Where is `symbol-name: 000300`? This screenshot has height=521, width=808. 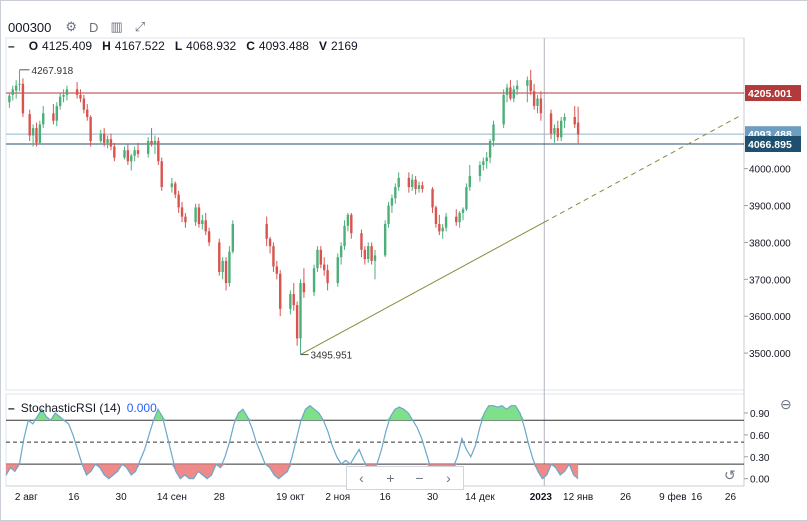
symbol-name: 000300 is located at coordinates (30, 27).